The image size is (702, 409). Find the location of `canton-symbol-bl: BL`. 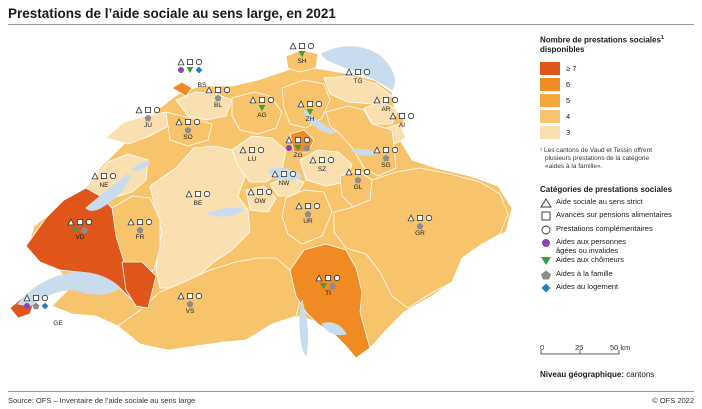

canton-symbol-bl: BL is located at coordinates (218, 97).